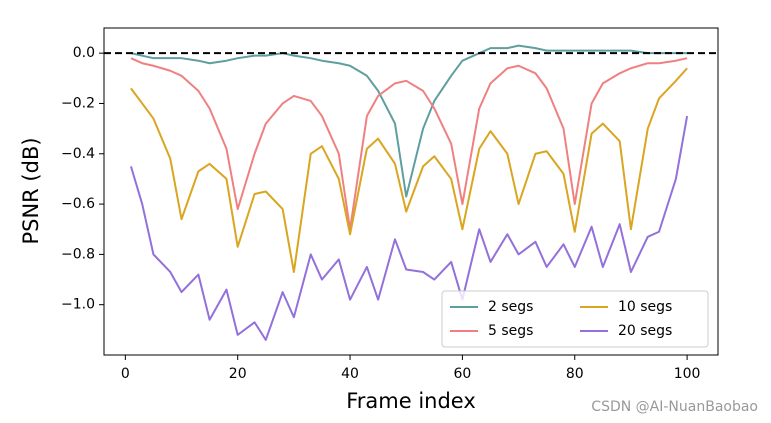 The width and height of the screenshot is (771, 423). What do you see at coordinates (645, 307) in the screenshot?
I see `legend-label: 10 segs` at bounding box center [645, 307].